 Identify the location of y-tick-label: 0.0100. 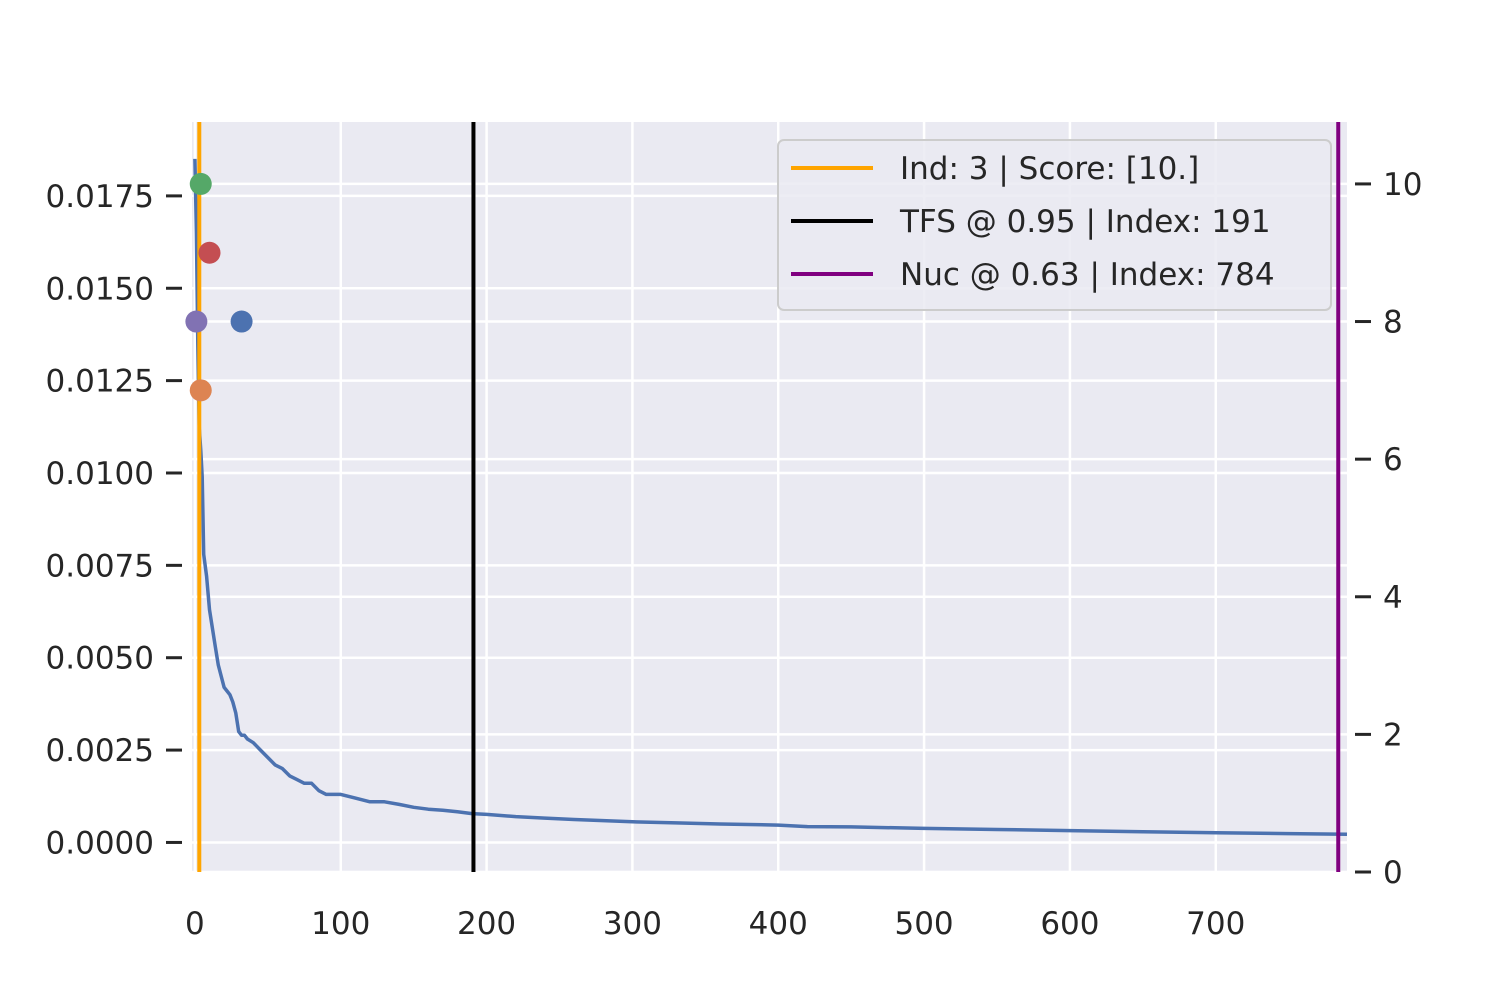
(100, 474).